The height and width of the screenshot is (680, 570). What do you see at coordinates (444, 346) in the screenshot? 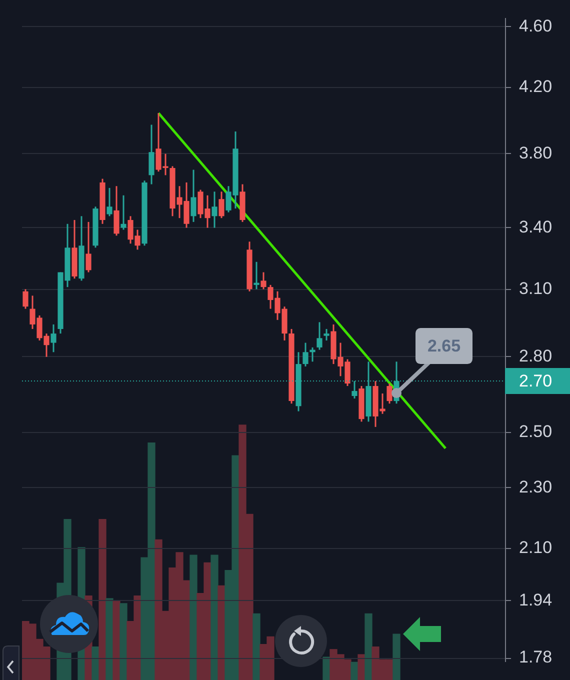
I see `annotation: 2.65` at bounding box center [444, 346].